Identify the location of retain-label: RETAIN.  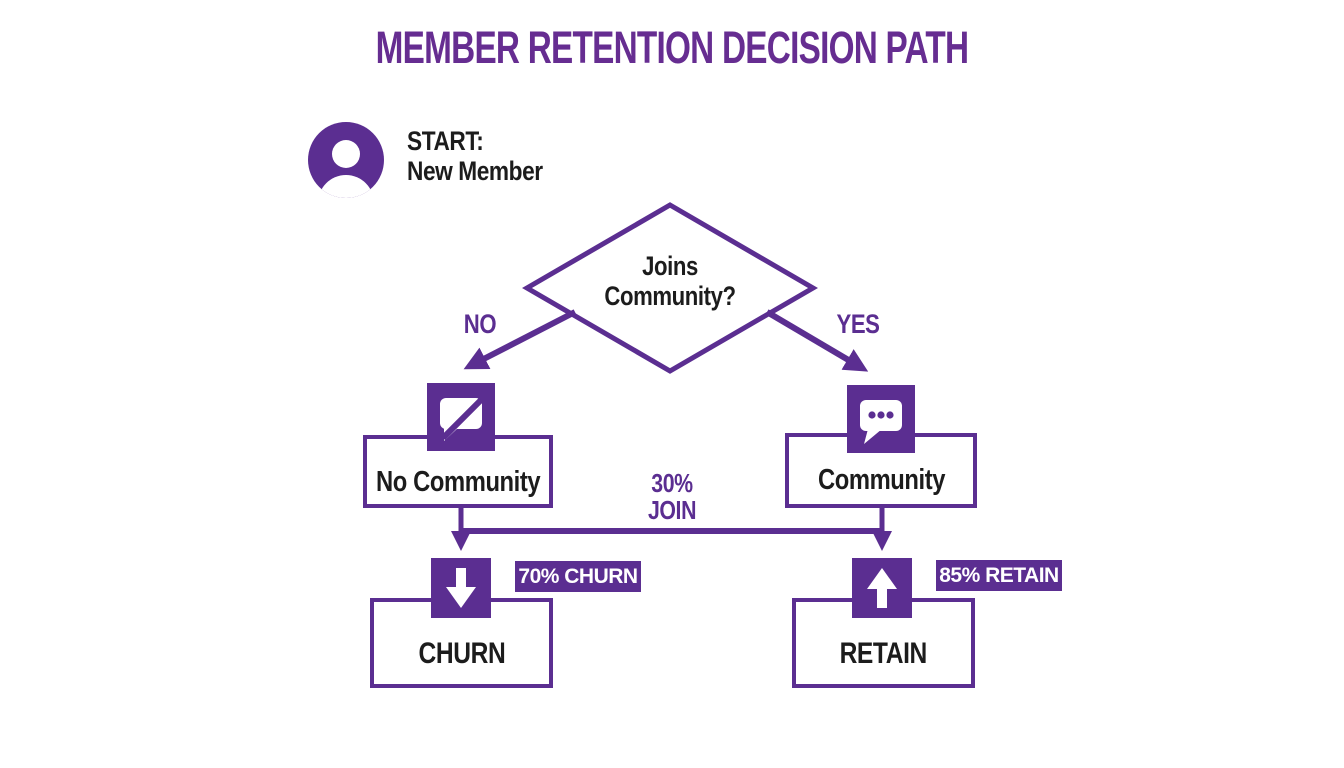
(883, 653).